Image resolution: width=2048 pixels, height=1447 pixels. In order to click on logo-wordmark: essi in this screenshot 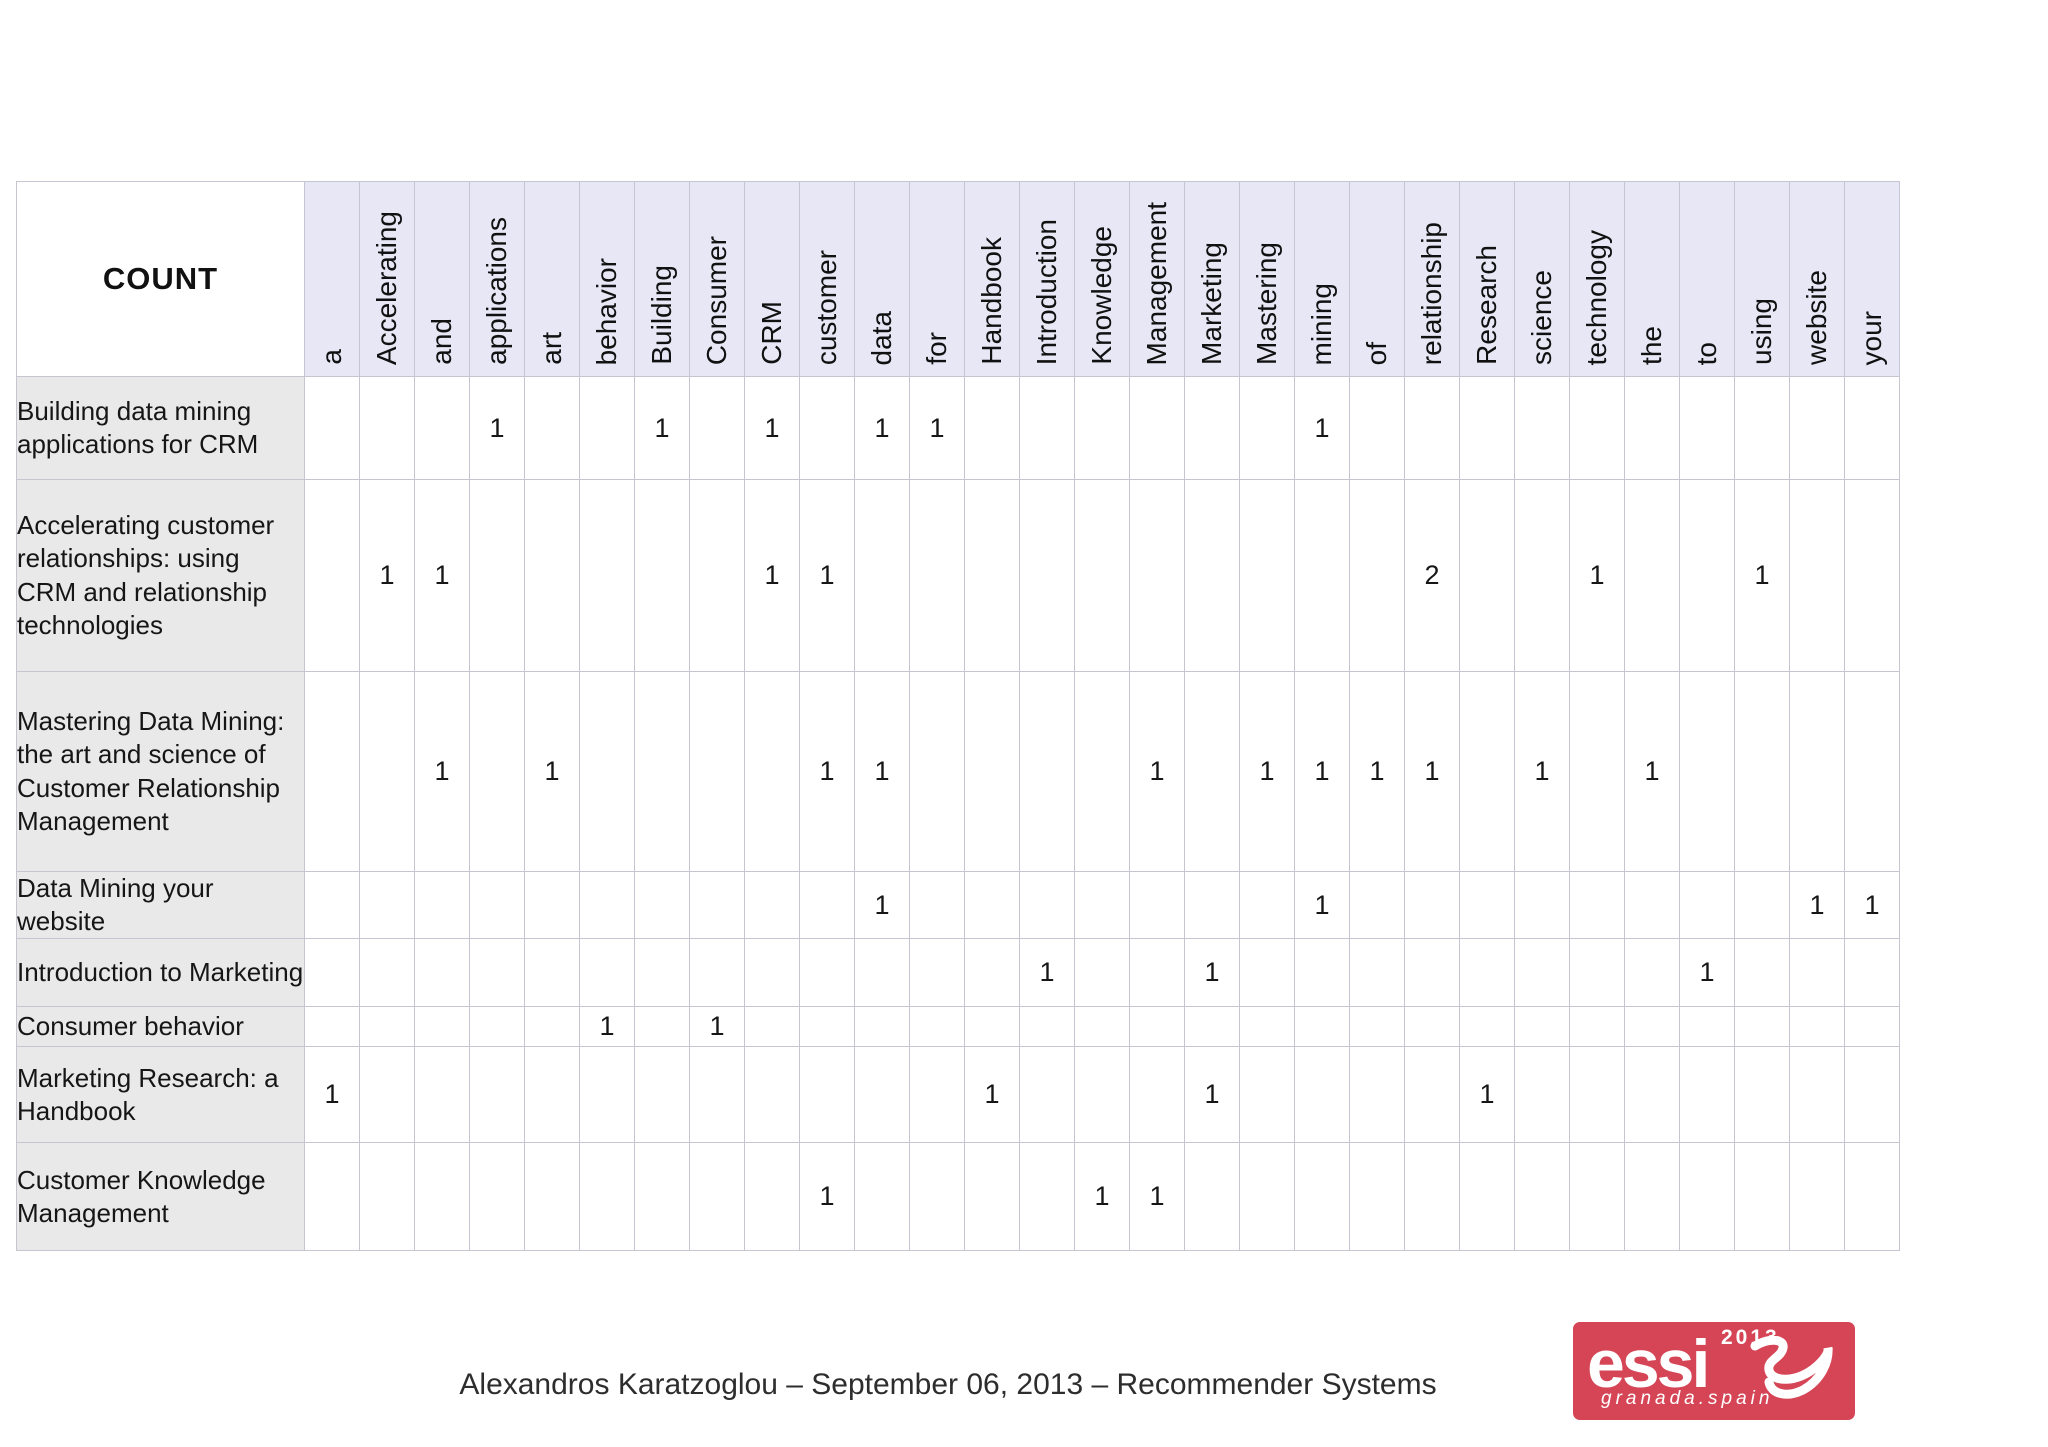, I will do `click(1648, 1364)`.